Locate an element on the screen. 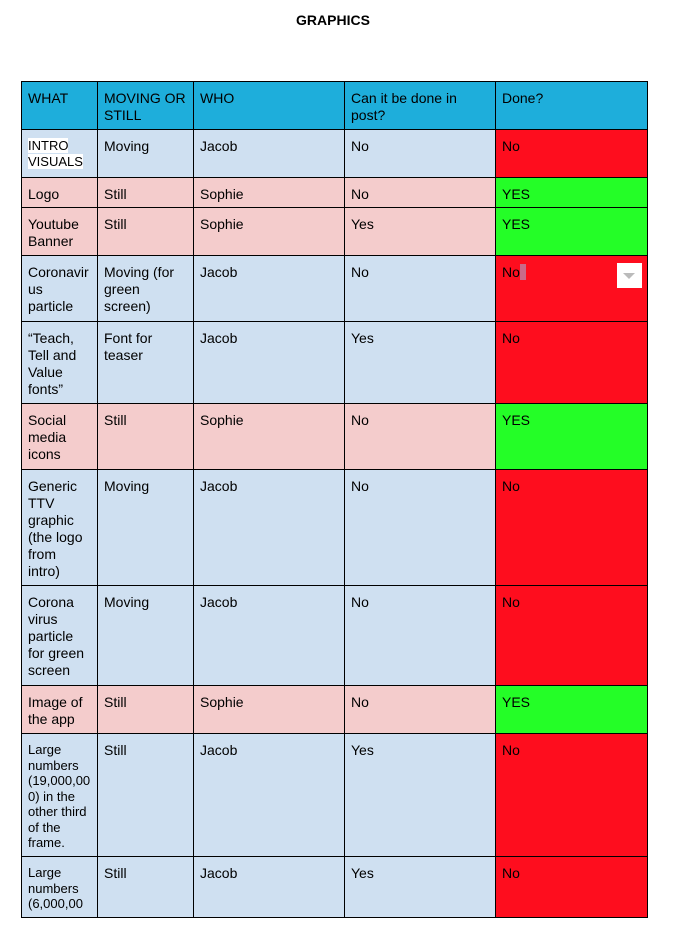  cell-what: “Teach, Tell and Value fonts” is located at coordinates (59, 362).